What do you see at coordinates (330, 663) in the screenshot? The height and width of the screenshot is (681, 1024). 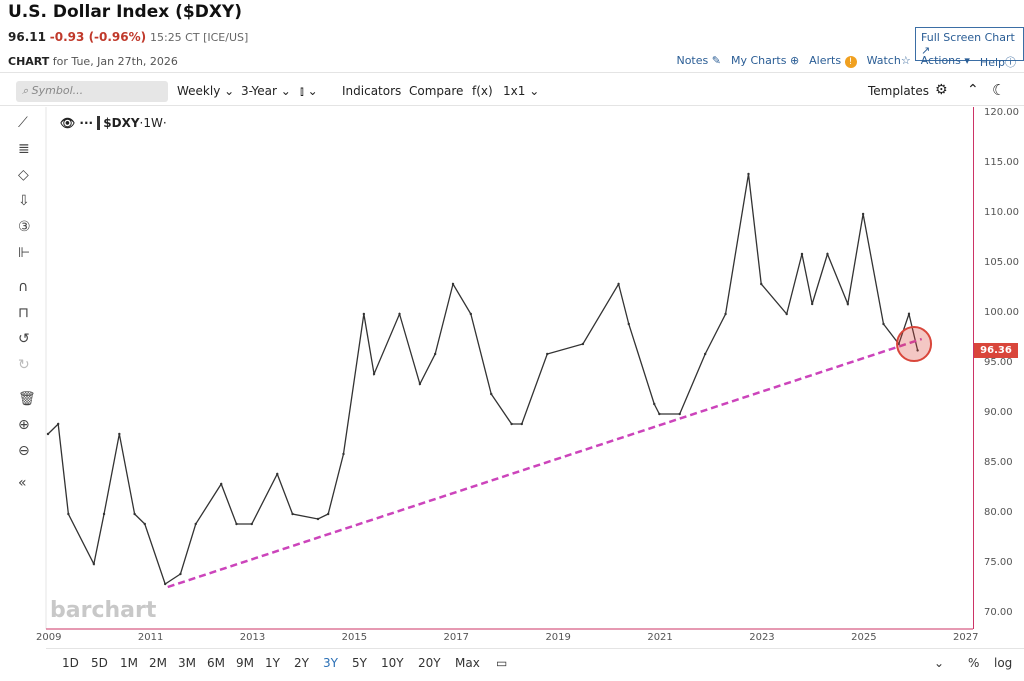 I see `range-button-3y: 3Y` at bounding box center [330, 663].